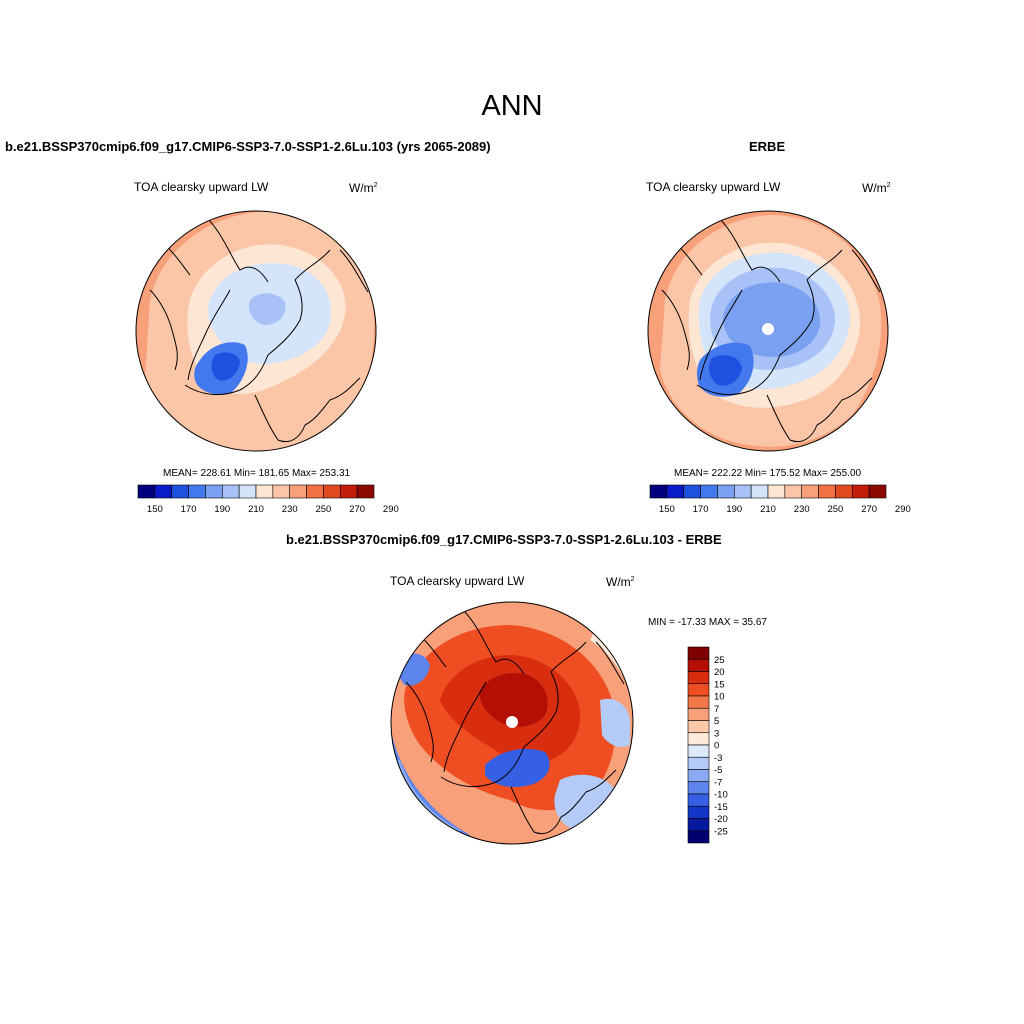 This screenshot has width=1024, height=1024. I want to click on map-model, so click(256, 331).